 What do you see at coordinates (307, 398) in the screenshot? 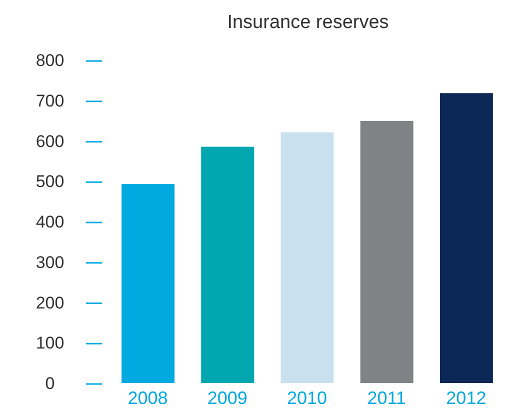
I see `x-tick-label: 2010` at bounding box center [307, 398].